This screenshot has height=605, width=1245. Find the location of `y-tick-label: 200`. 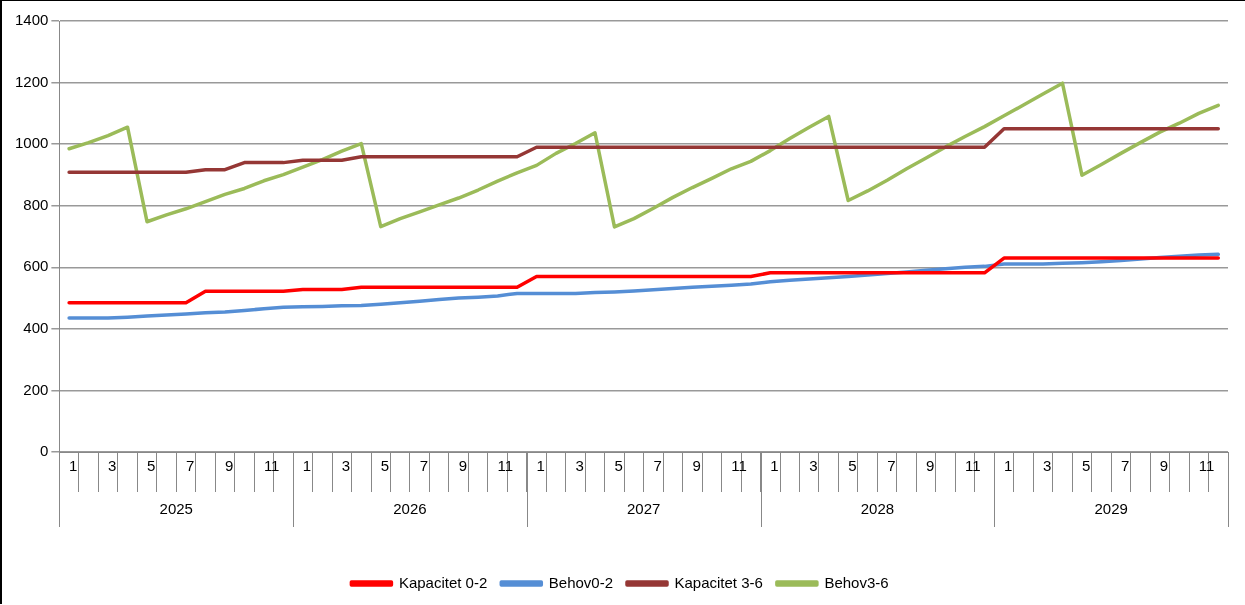

y-tick-label: 200 is located at coordinates (36, 389).